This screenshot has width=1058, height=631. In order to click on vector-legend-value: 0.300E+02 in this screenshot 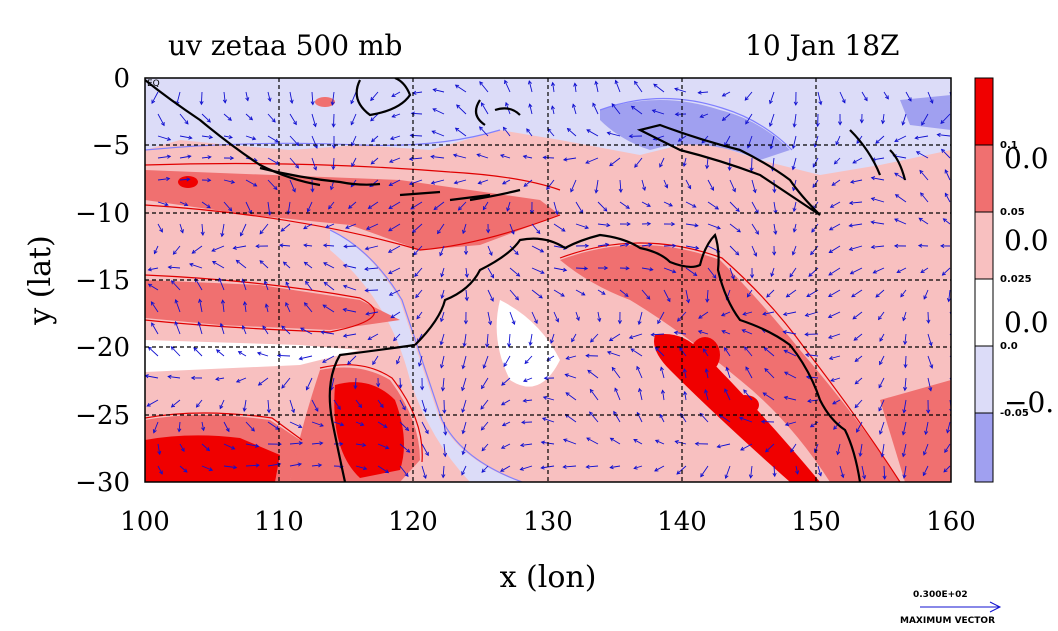, I will do `click(940, 595)`.